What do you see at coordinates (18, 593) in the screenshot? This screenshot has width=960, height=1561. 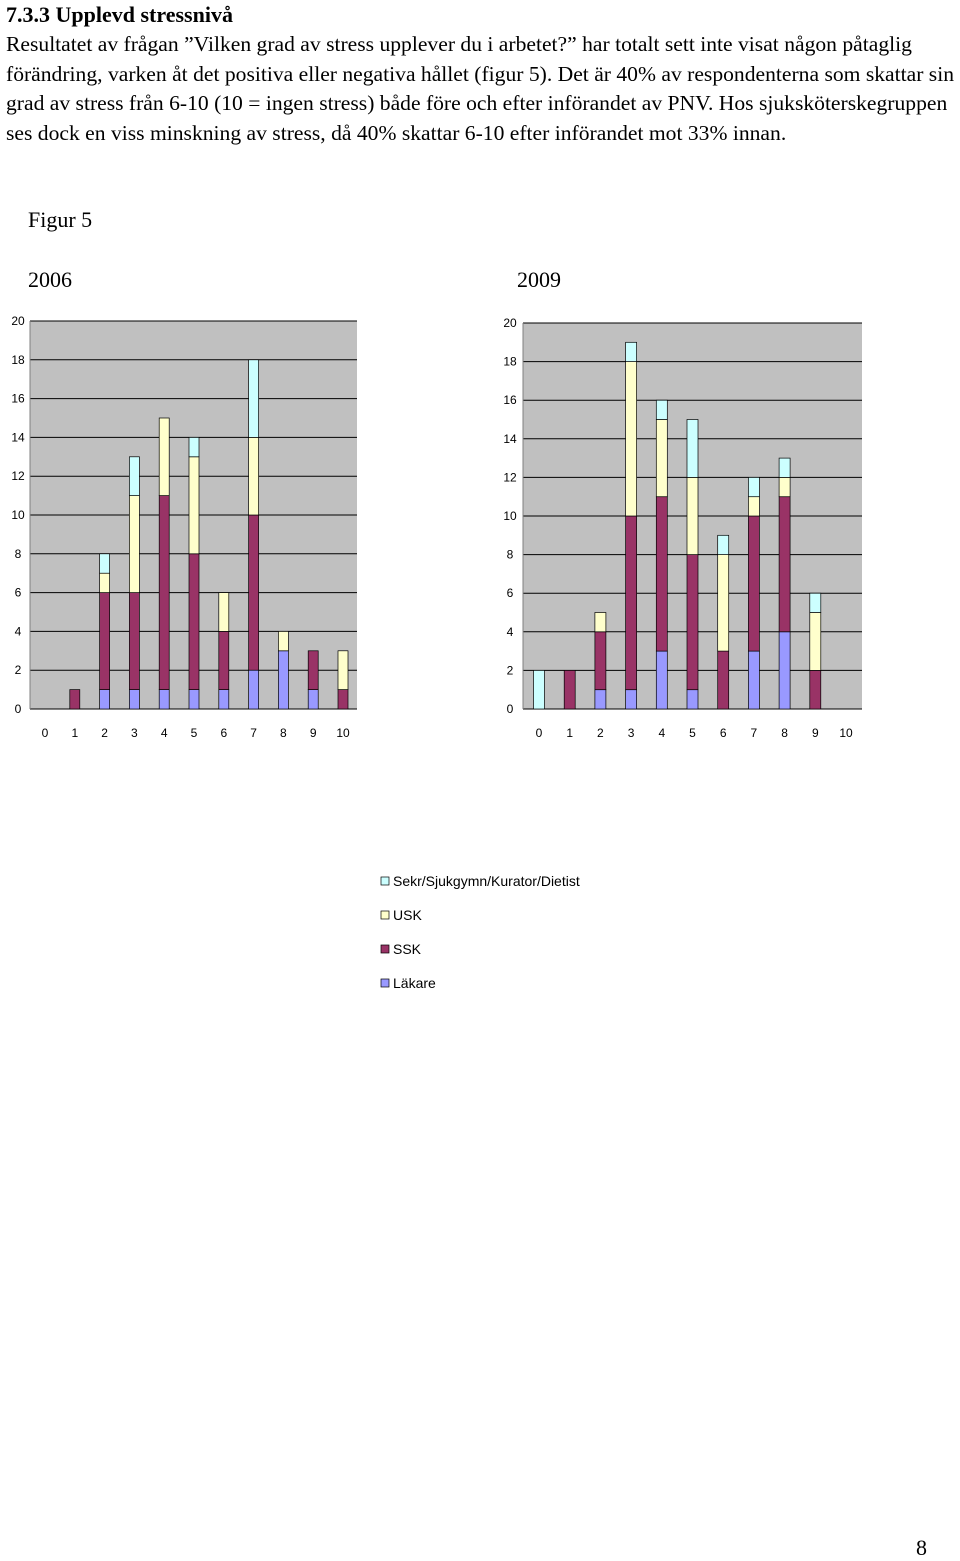 I see `y-tick-label-6: 6` at bounding box center [18, 593].